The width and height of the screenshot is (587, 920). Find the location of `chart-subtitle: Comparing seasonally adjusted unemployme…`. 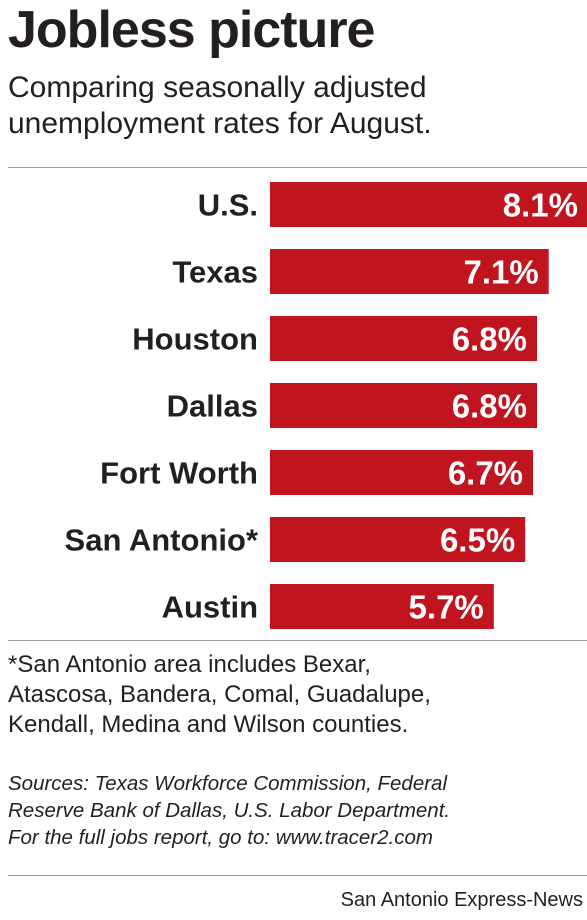

chart-subtitle: Comparing seasonally adjusted unemployme… is located at coordinates (293, 106).